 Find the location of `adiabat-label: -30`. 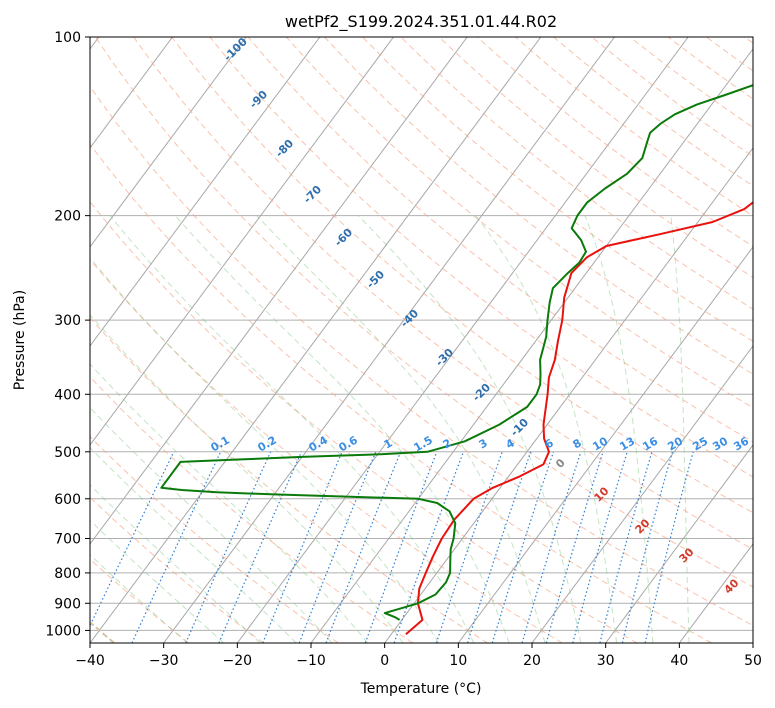

adiabat-label: -30 is located at coordinates (444, 357).